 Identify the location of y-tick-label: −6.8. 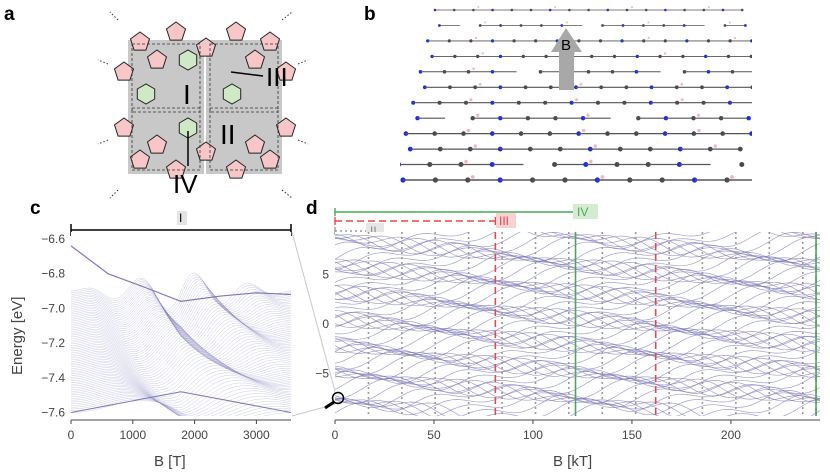
(53, 274).